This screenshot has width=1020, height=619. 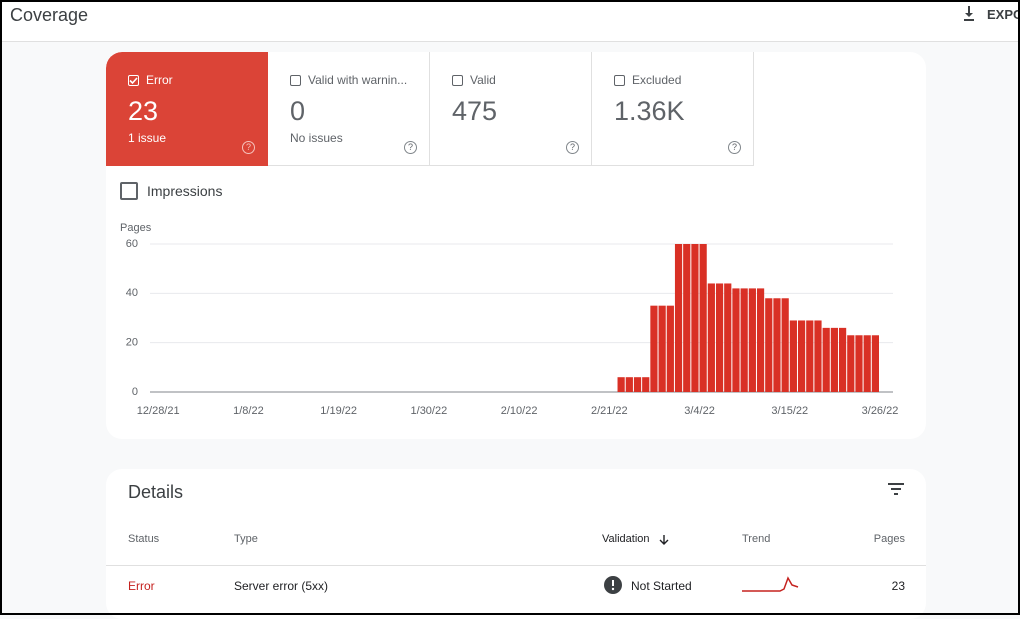 What do you see at coordinates (132, 343) in the screenshot?
I see `y-tick-label: 20` at bounding box center [132, 343].